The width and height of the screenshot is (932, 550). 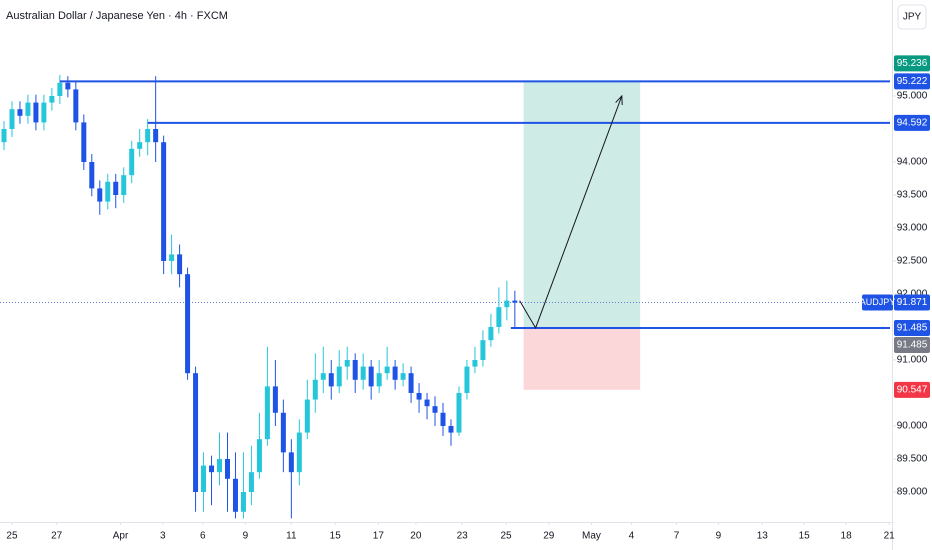 What do you see at coordinates (677, 536) in the screenshot?
I see `x-tick-label: 7` at bounding box center [677, 536].